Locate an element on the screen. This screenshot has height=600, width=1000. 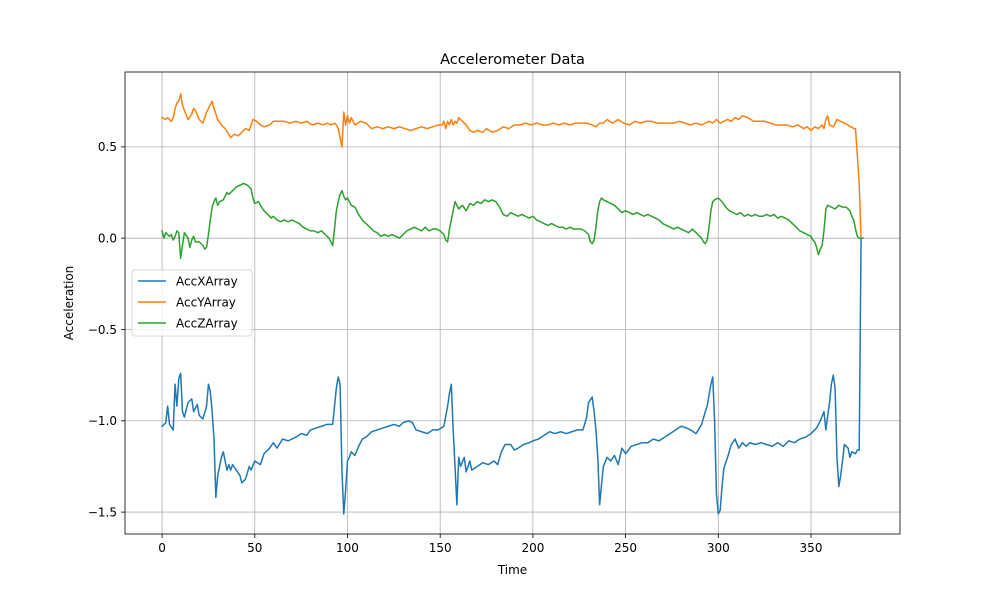
y-tick-label: −1.0 is located at coordinates (102, 421).